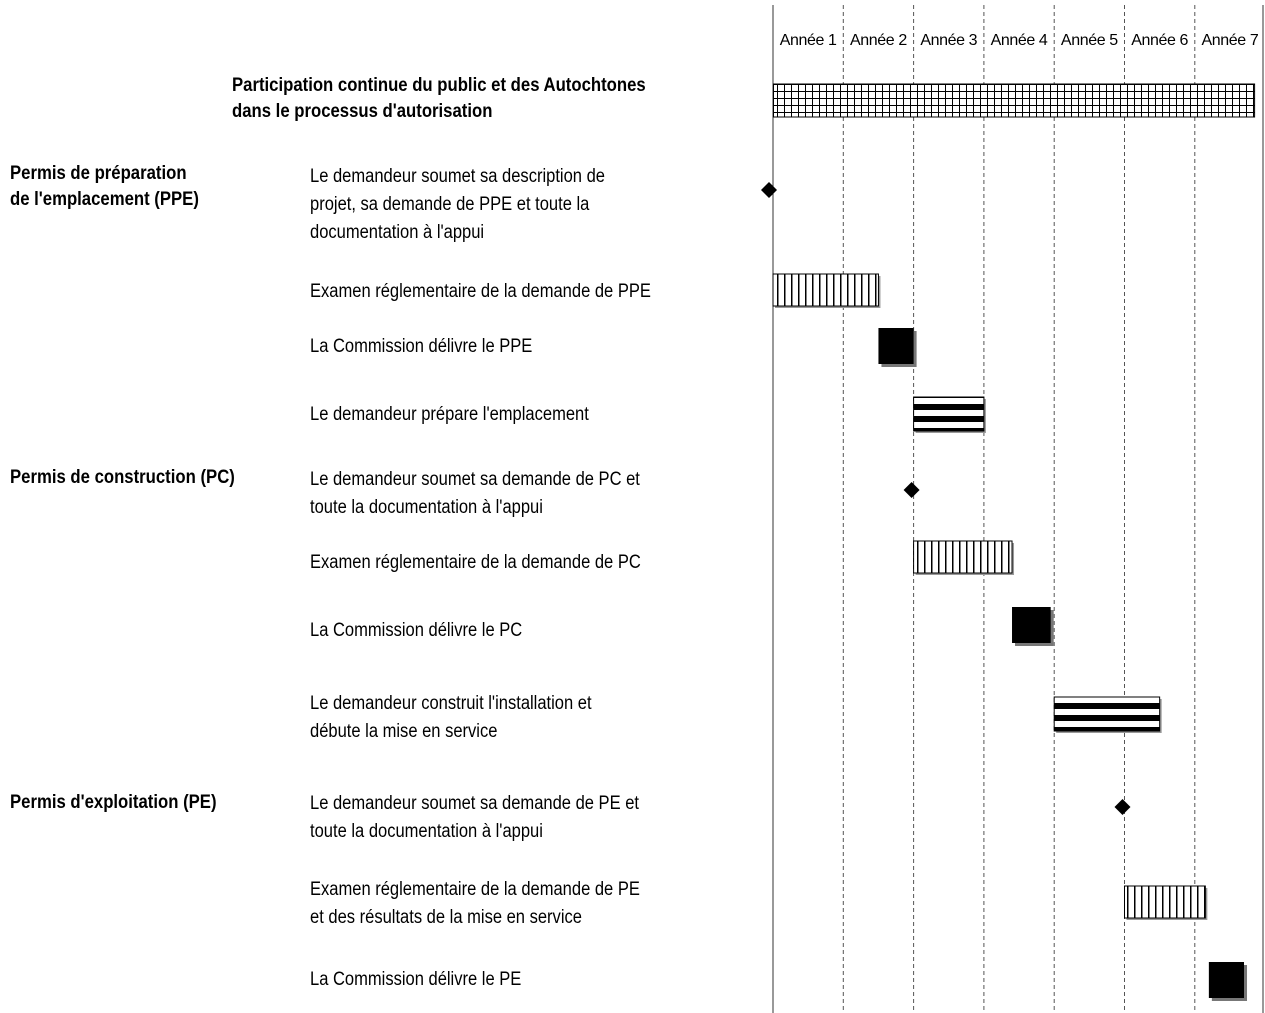 This screenshot has height=1013, width=1265. What do you see at coordinates (949, 40) in the screenshot?
I see `year-label: Année 3` at bounding box center [949, 40].